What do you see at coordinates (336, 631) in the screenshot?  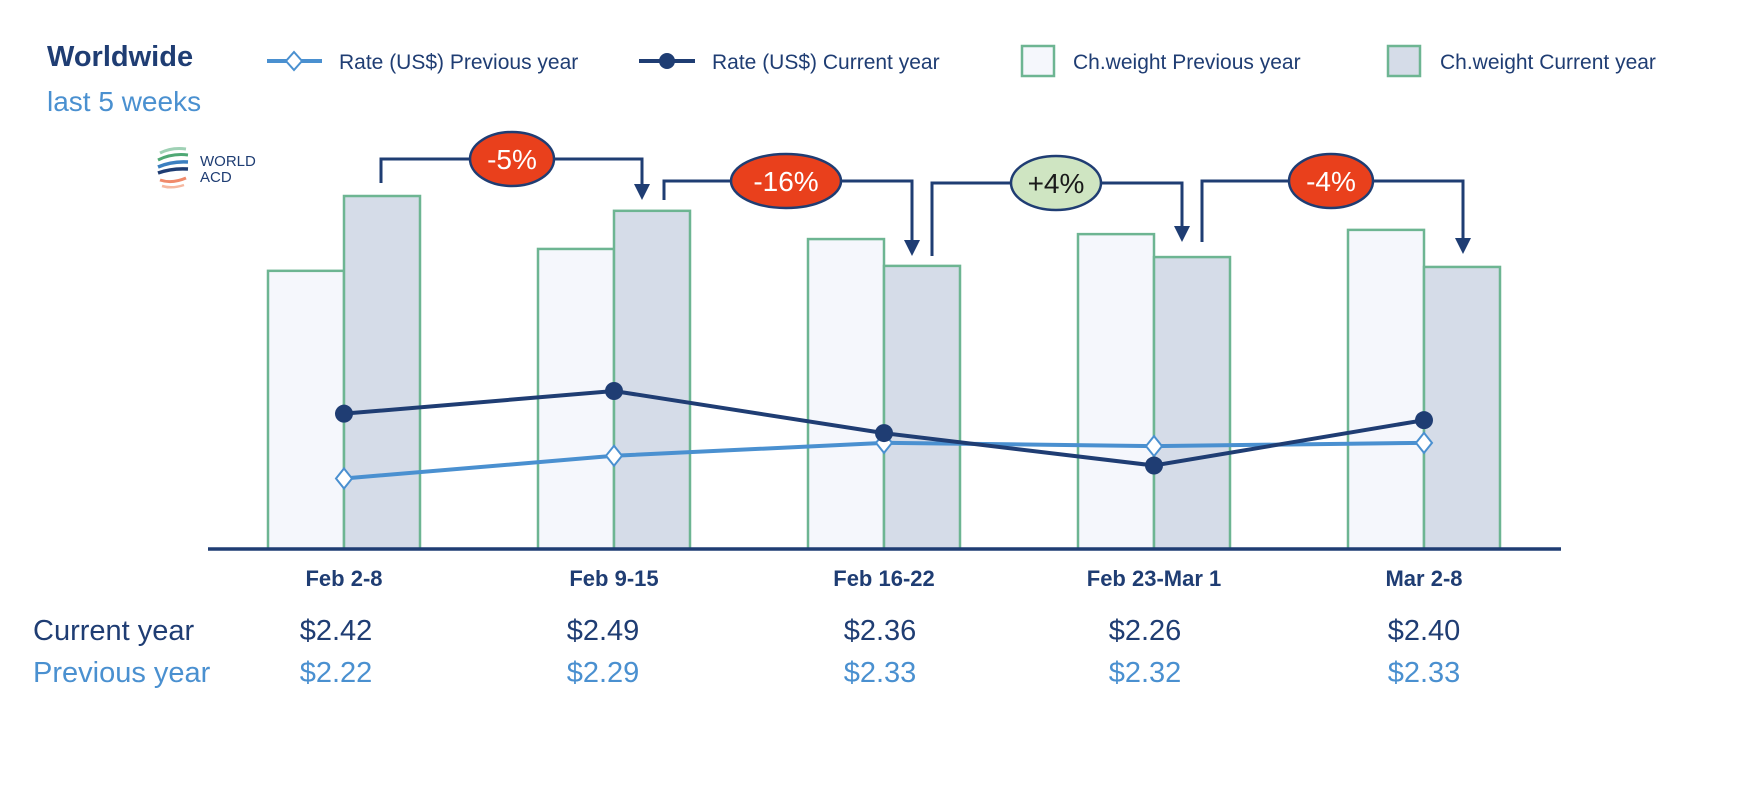 I see `rate-current-value: $2.42` at bounding box center [336, 631].